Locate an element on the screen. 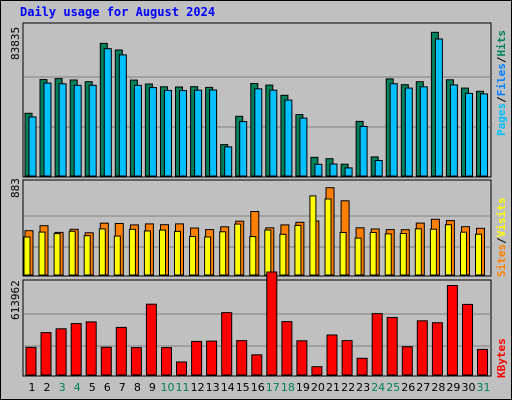  day-label: 12 is located at coordinates (198, 387).